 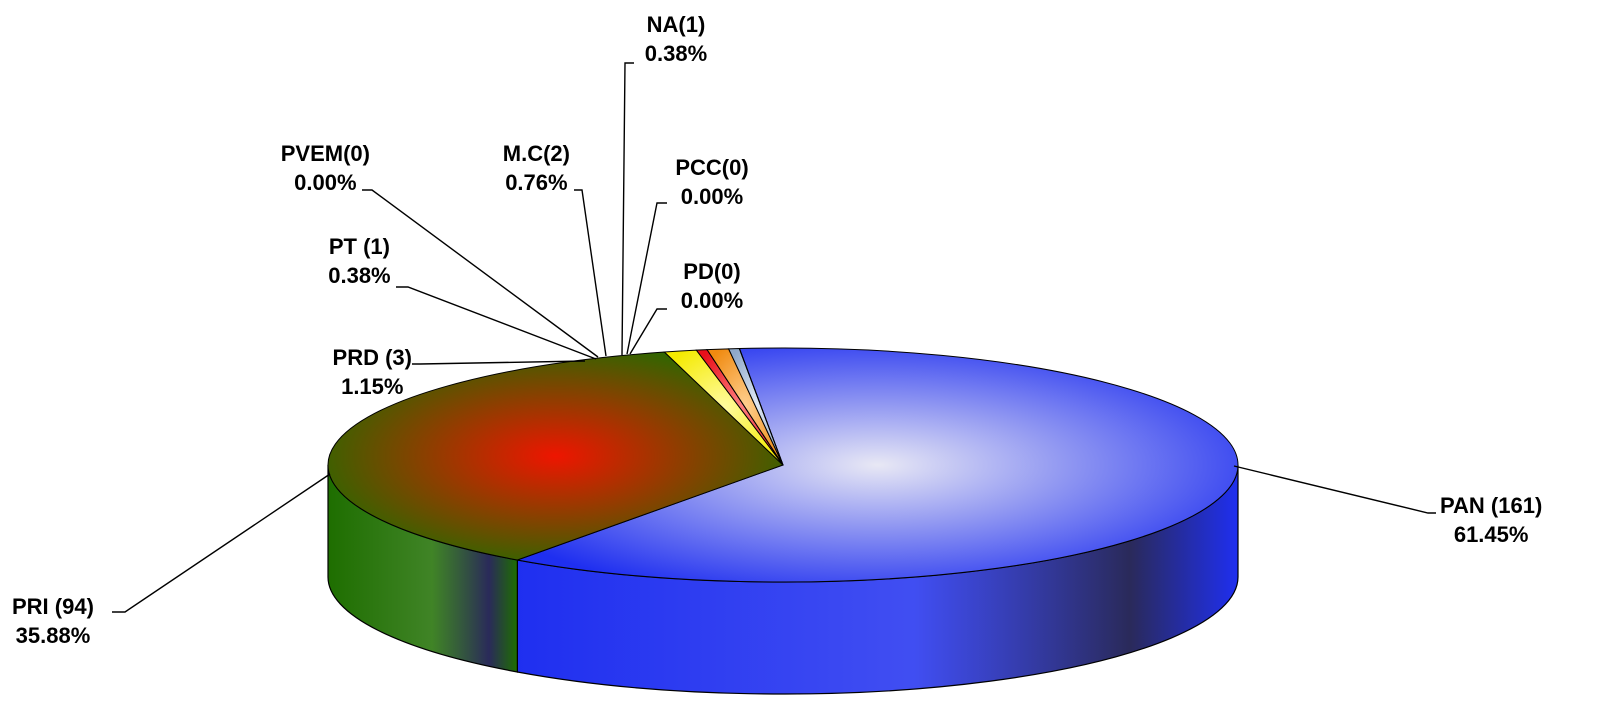 I want to click on slice-percent-pd: 0.00%, so click(x=712, y=300).